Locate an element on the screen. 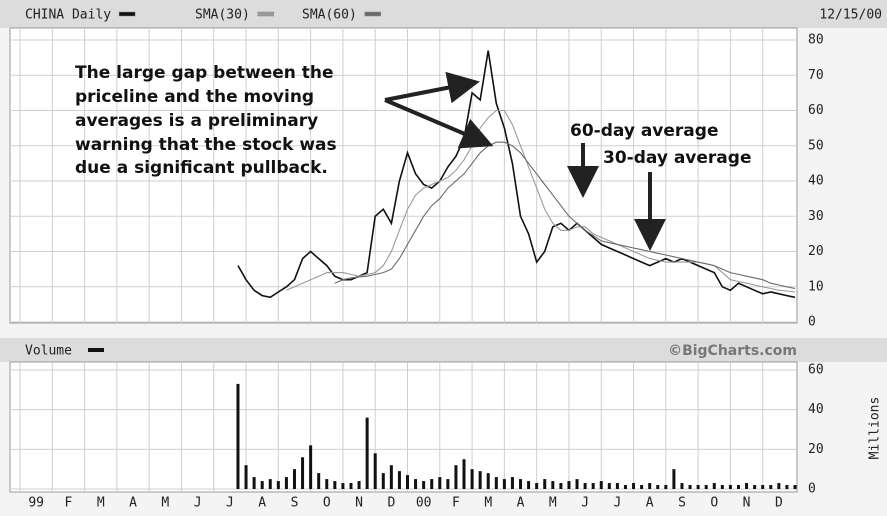 The image size is (887, 516). volume-title: Volume is located at coordinates (48, 351).